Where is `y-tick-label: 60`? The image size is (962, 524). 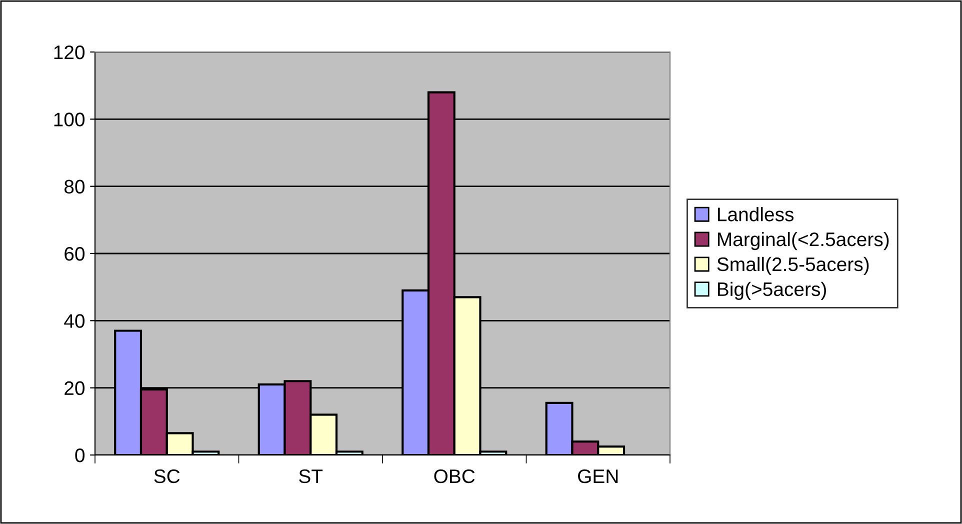 y-tick-label: 60 is located at coordinates (74, 253).